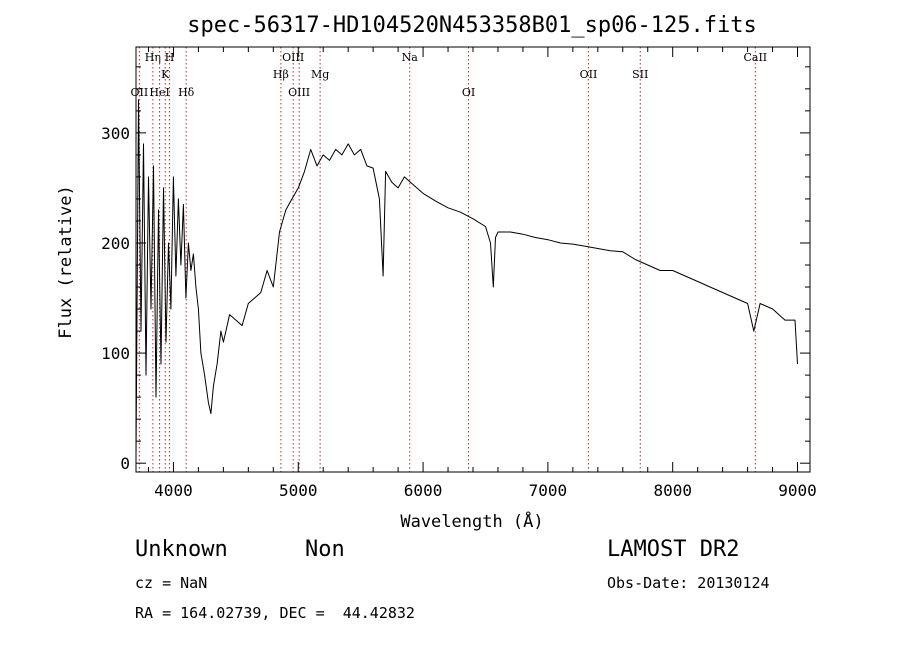 The image size is (900, 649). Describe the element at coordinates (471, 521) in the screenshot. I see `x-axis-label: Wavelength (Å)` at that location.